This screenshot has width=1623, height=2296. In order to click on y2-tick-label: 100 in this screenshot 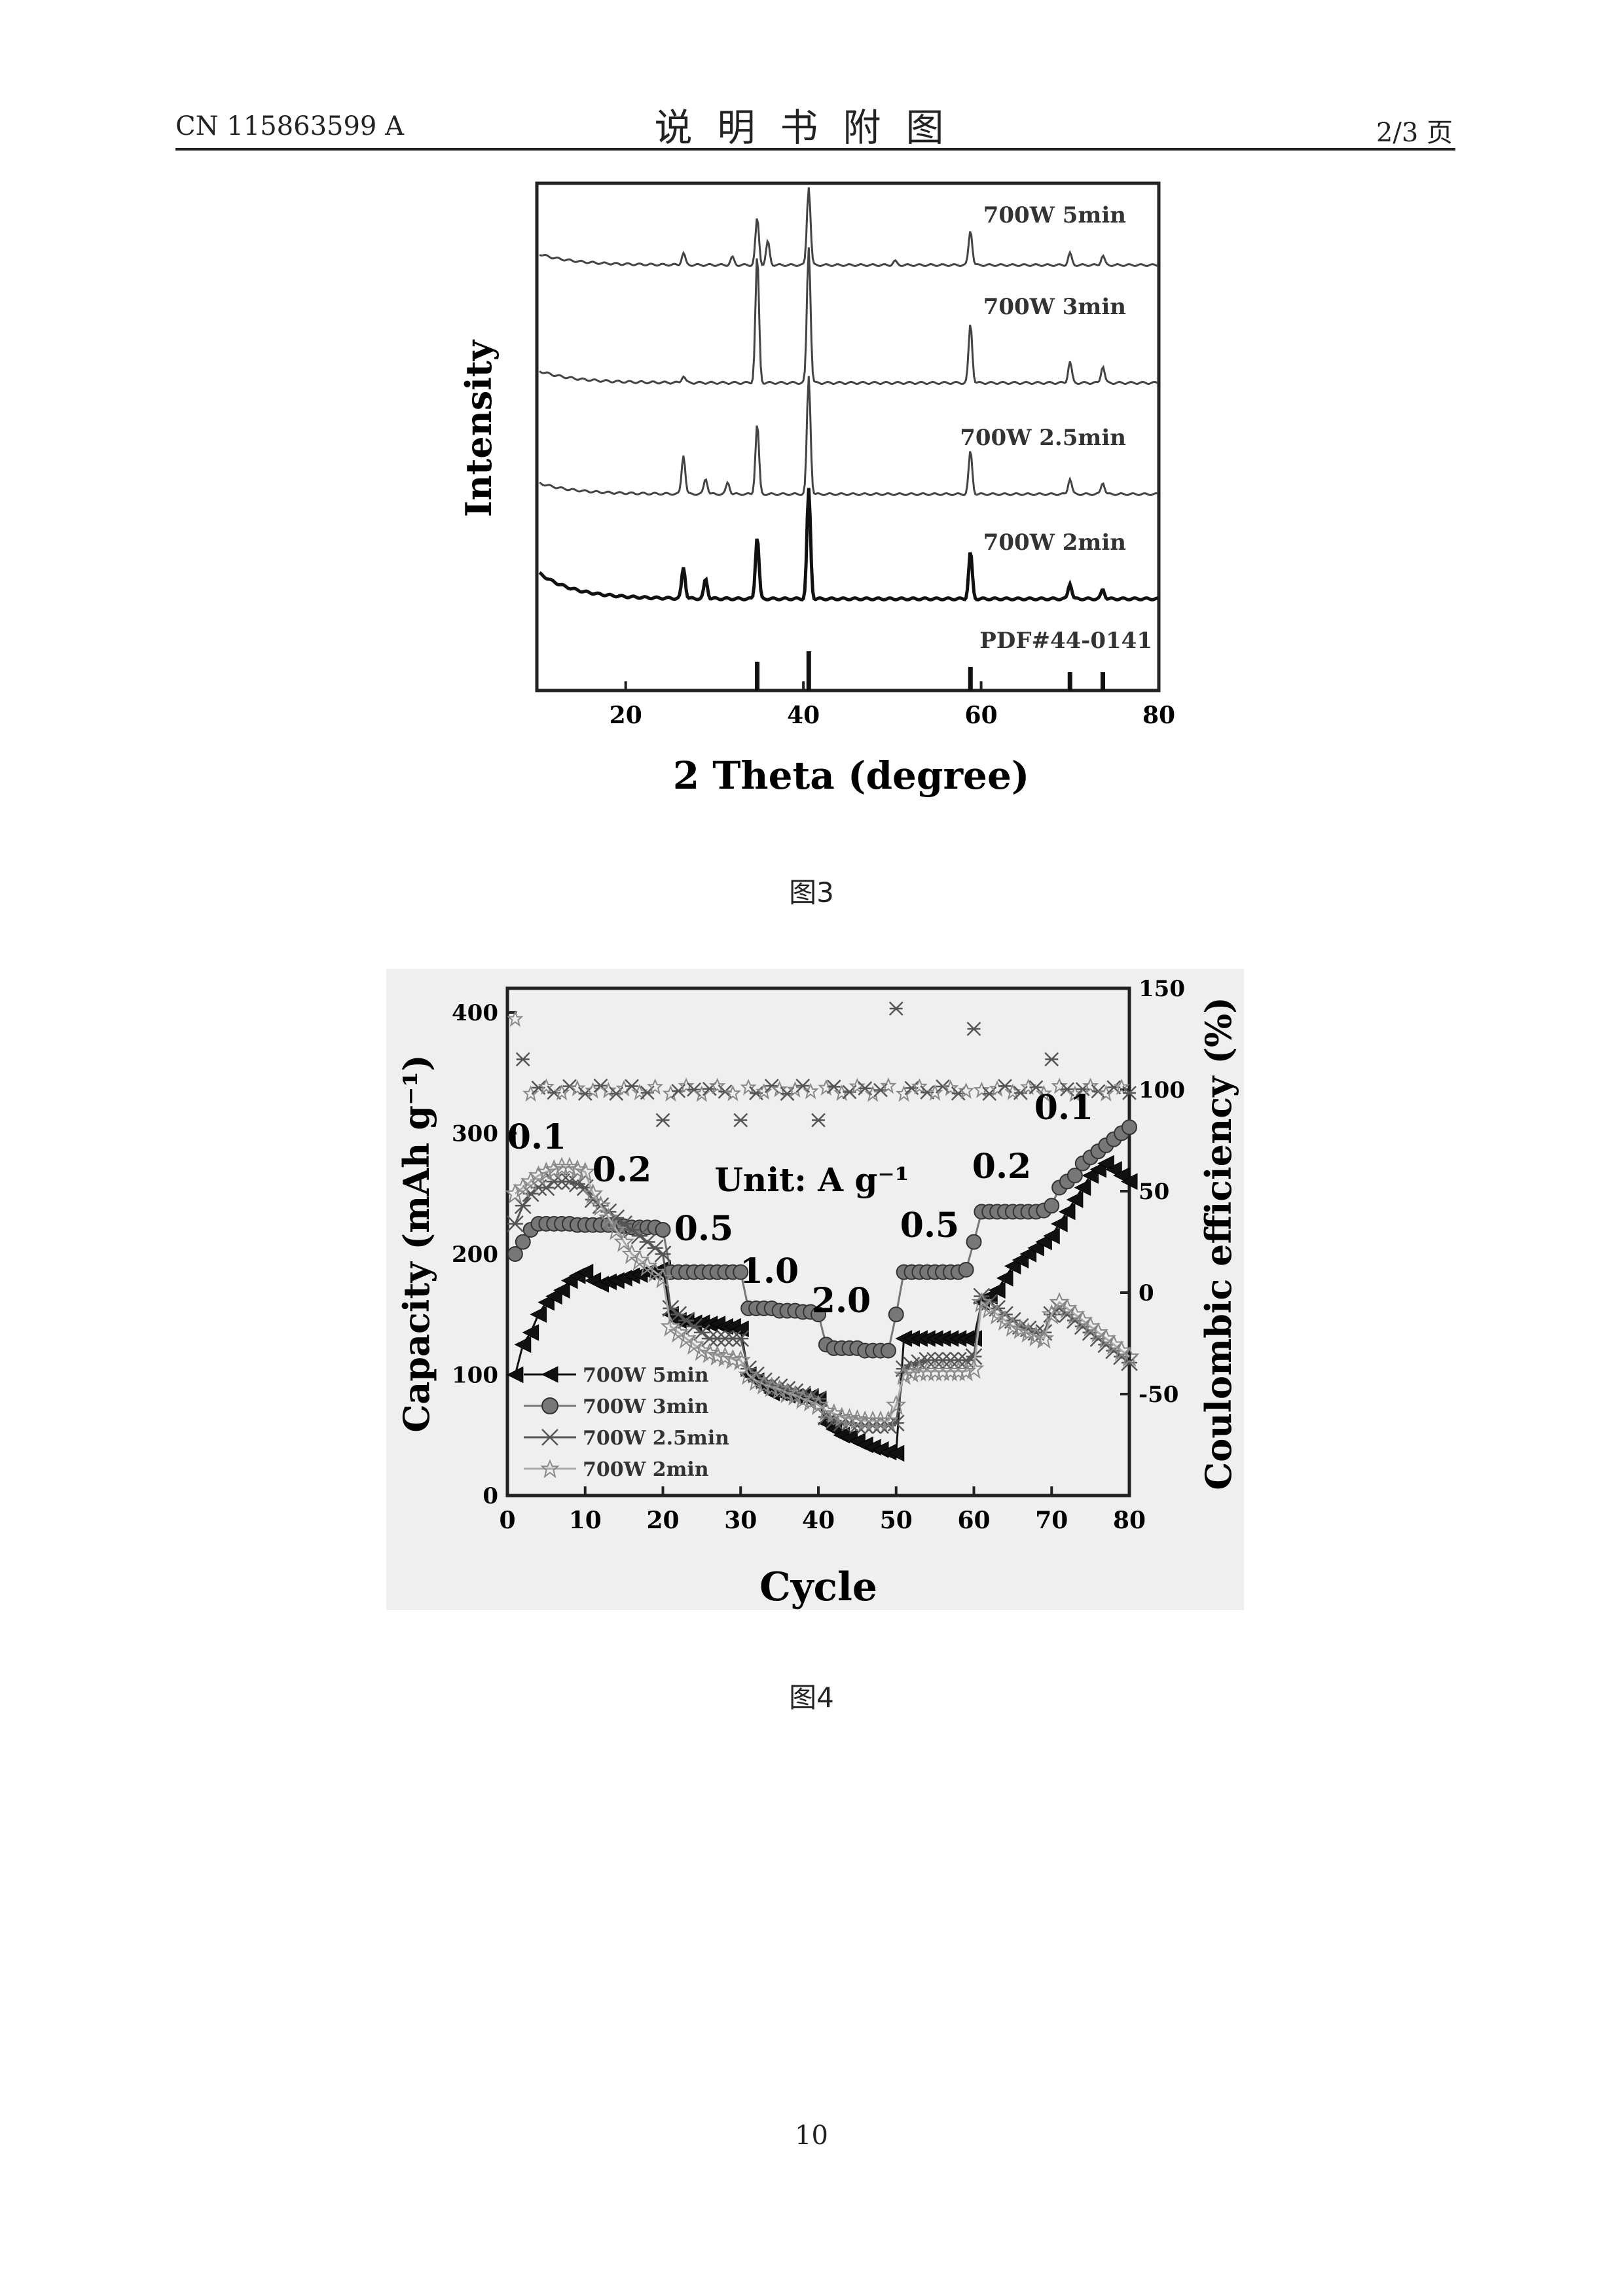, I will do `click(1162, 1090)`.